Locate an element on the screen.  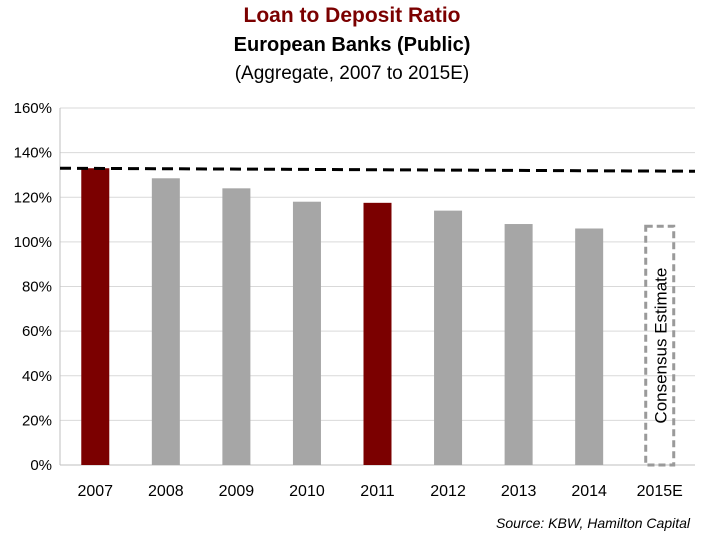
x-tick-label: 2013 is located at coordinates (519, 491).